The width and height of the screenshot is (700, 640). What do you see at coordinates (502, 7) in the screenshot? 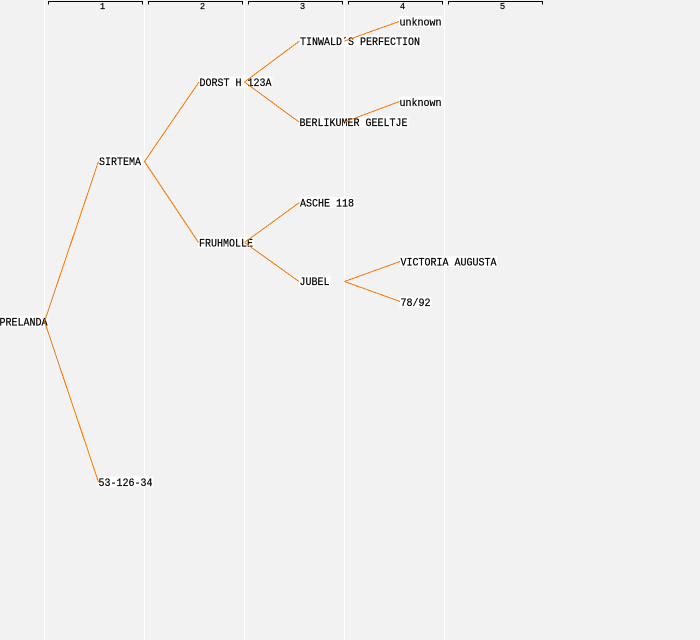
I see `svg-text: 5` at bounding box center [502, 7].